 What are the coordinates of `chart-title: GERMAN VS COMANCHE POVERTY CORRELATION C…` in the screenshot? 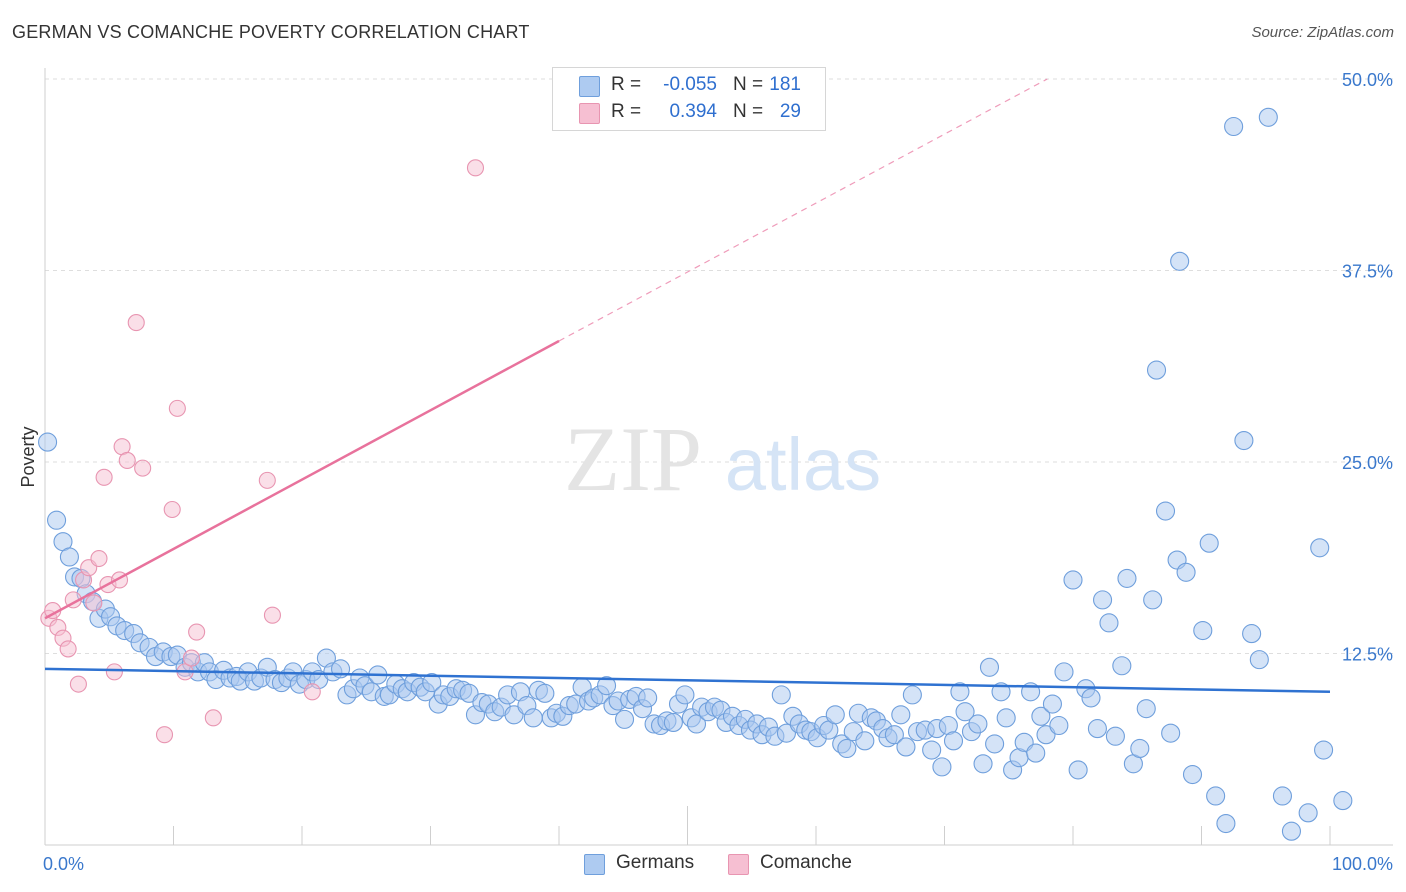 It's located at (271, 32).